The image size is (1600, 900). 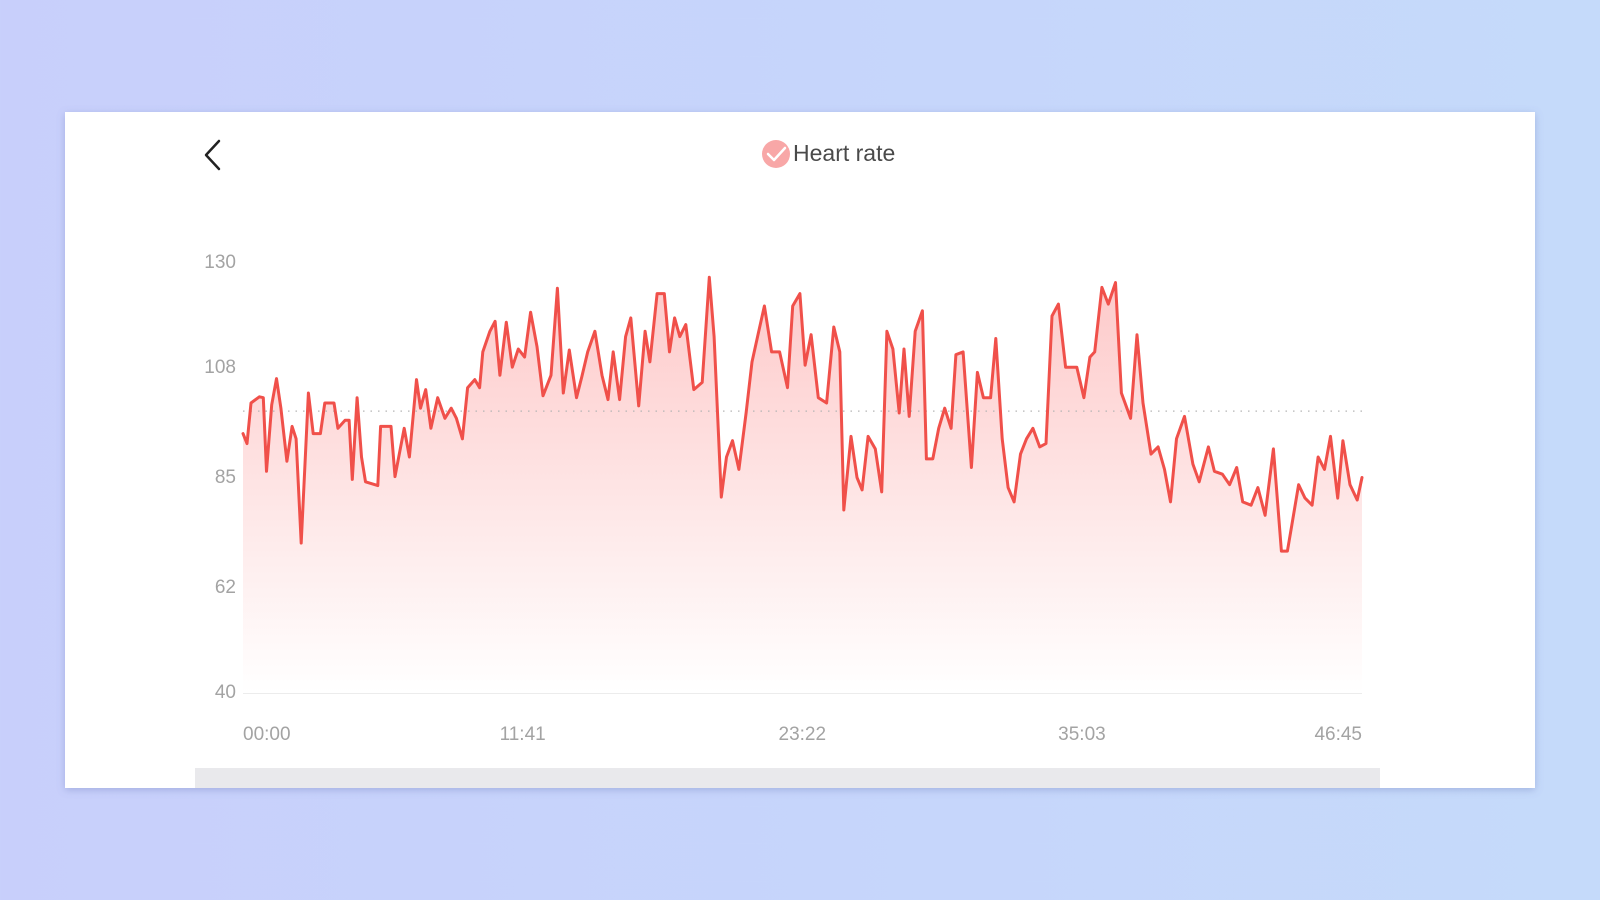 I want to click on x-tick-label: 46:45, so click(x=1338, y=734).